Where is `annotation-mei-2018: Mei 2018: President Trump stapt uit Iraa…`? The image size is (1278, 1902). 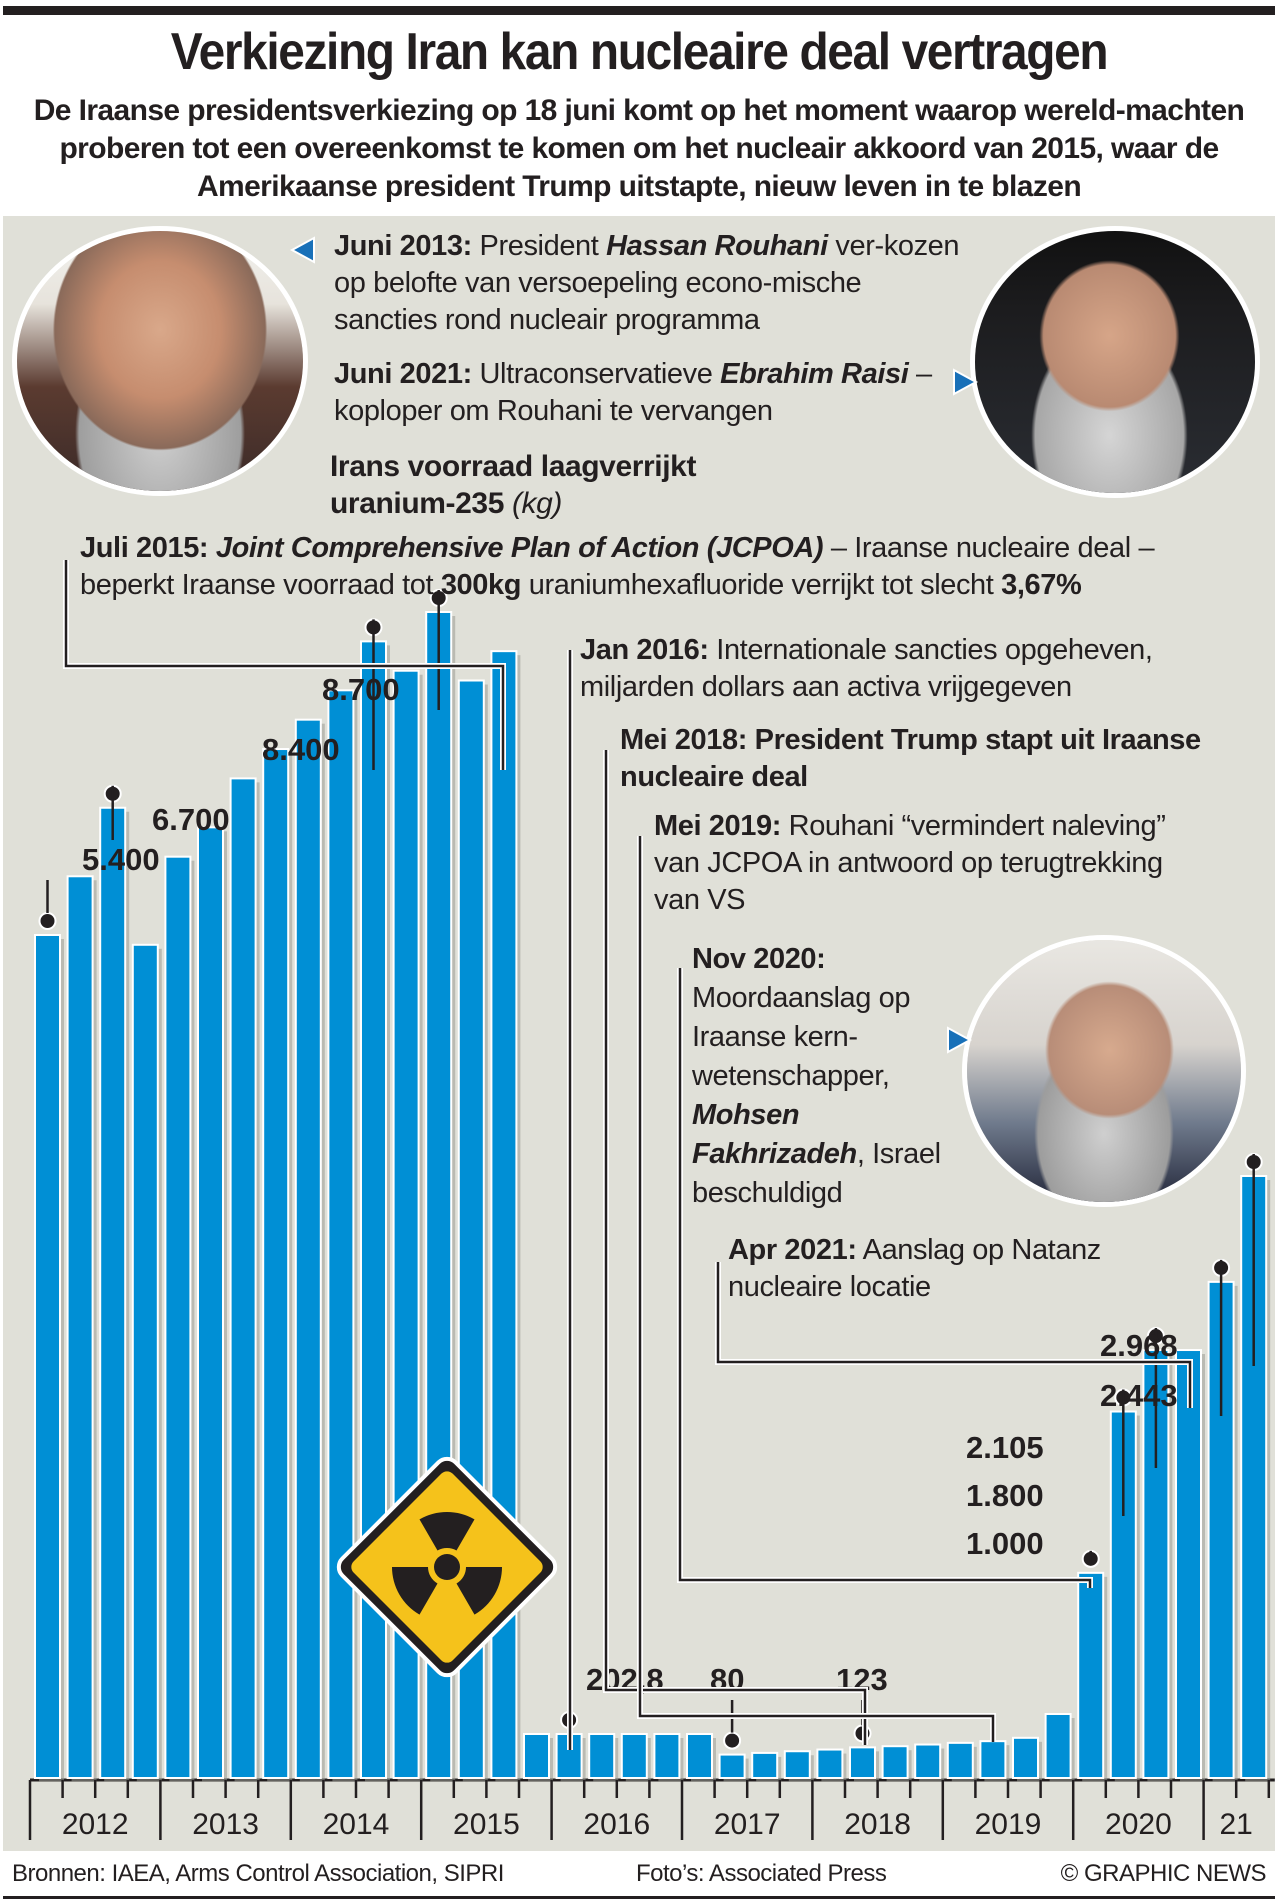 annotation-mei-2018: Mei 2018: President Trump stapt uit Iraa… is located at coordinates (920, 759).